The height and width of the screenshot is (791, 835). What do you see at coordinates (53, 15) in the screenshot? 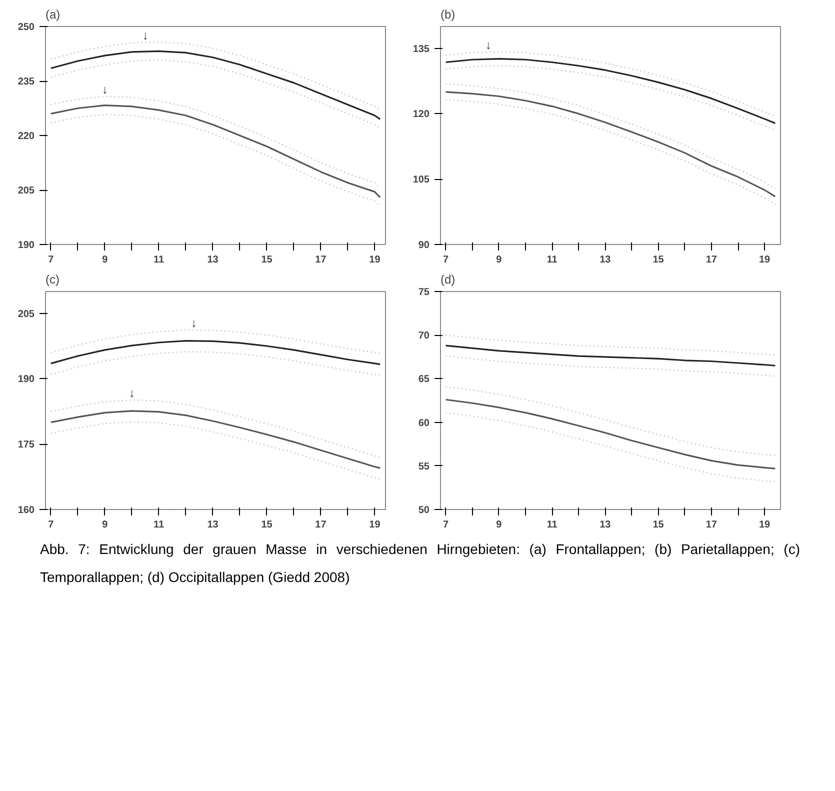
I see `chart-title: (a)` at bounding box center [53, 15].